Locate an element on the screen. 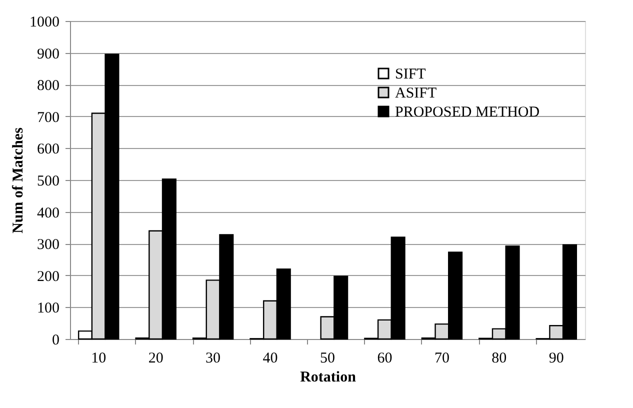 This screenshot has width=633, height=408. x-tick-label: 20 is located at coordinates (156, 358).